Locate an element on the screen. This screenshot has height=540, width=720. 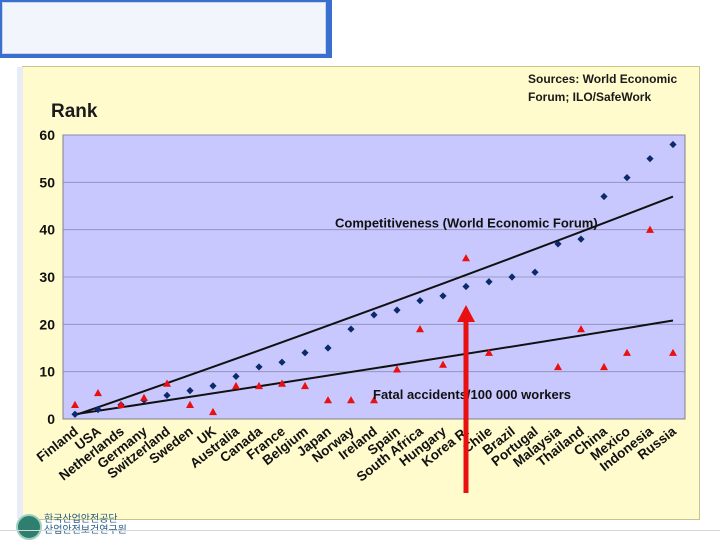
logo-line1: 한국산업안전공단 is located at coordinates (81, 519).